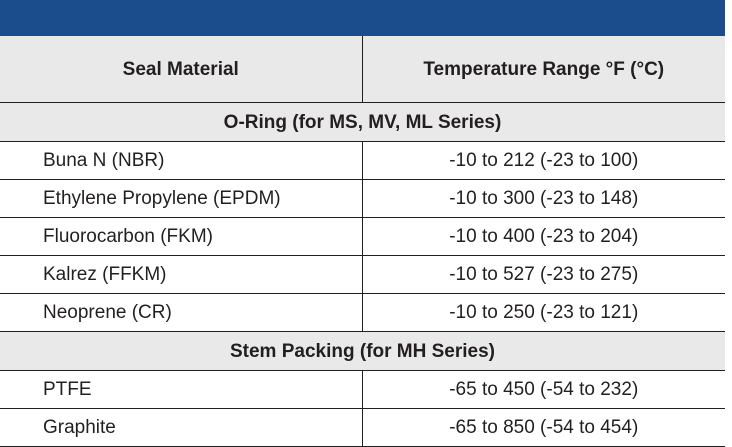 Image resolution: width=732 pixels, height=447 pixels. What do you see at coordinates (181, 274) in the screenshot?
I see `seal-material-cell: Kalrez (FFKM)` at bounding box center [181, 274].